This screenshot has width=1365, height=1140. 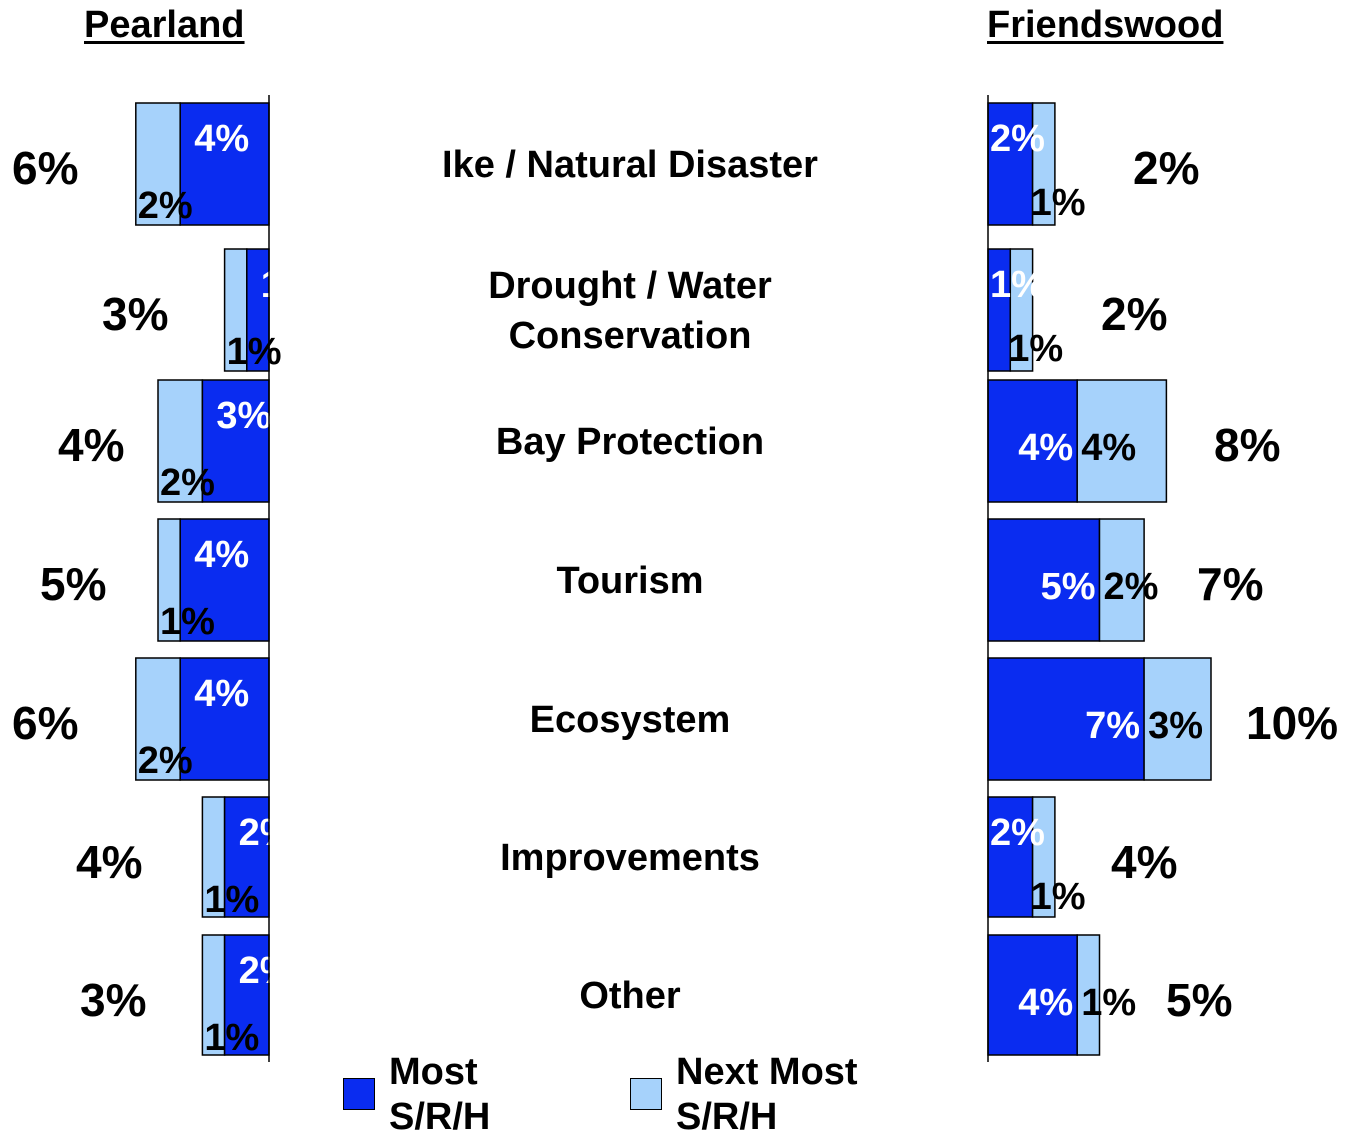 What do you see at coordinates (158, 719) in the screenshot?
I see `pearland-bar-next-ecosystem` at bounding box center [158, 719].